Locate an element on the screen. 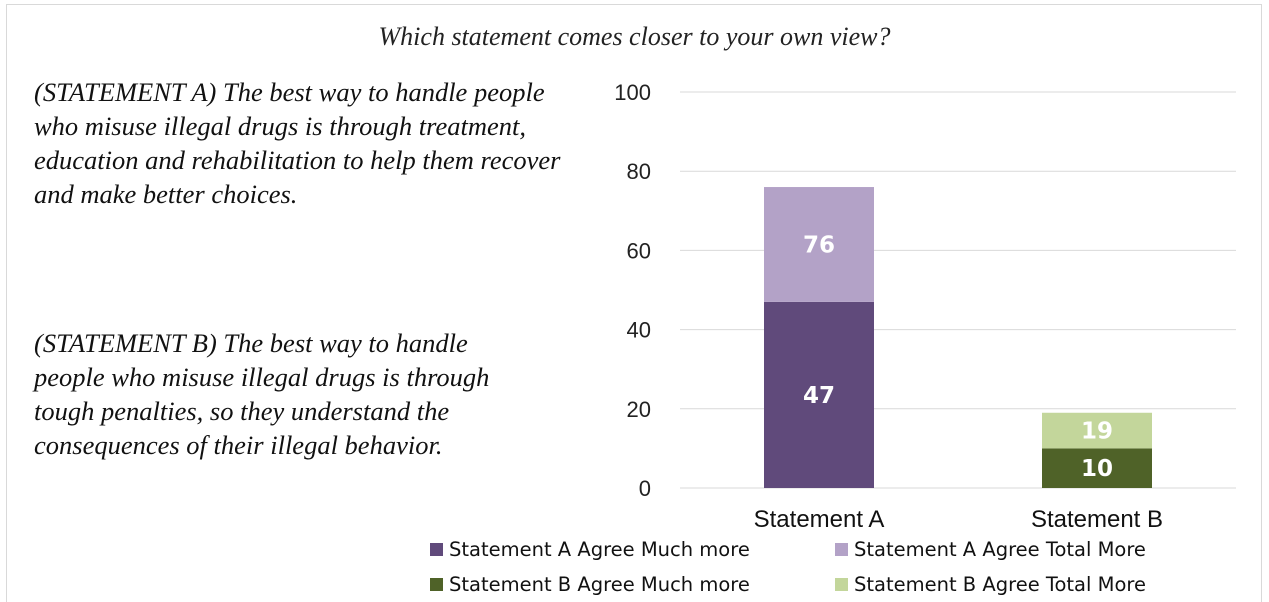 This screenshot has width=1269, height=602. y-tick-label: 80 is located at coordinates (639, 171).